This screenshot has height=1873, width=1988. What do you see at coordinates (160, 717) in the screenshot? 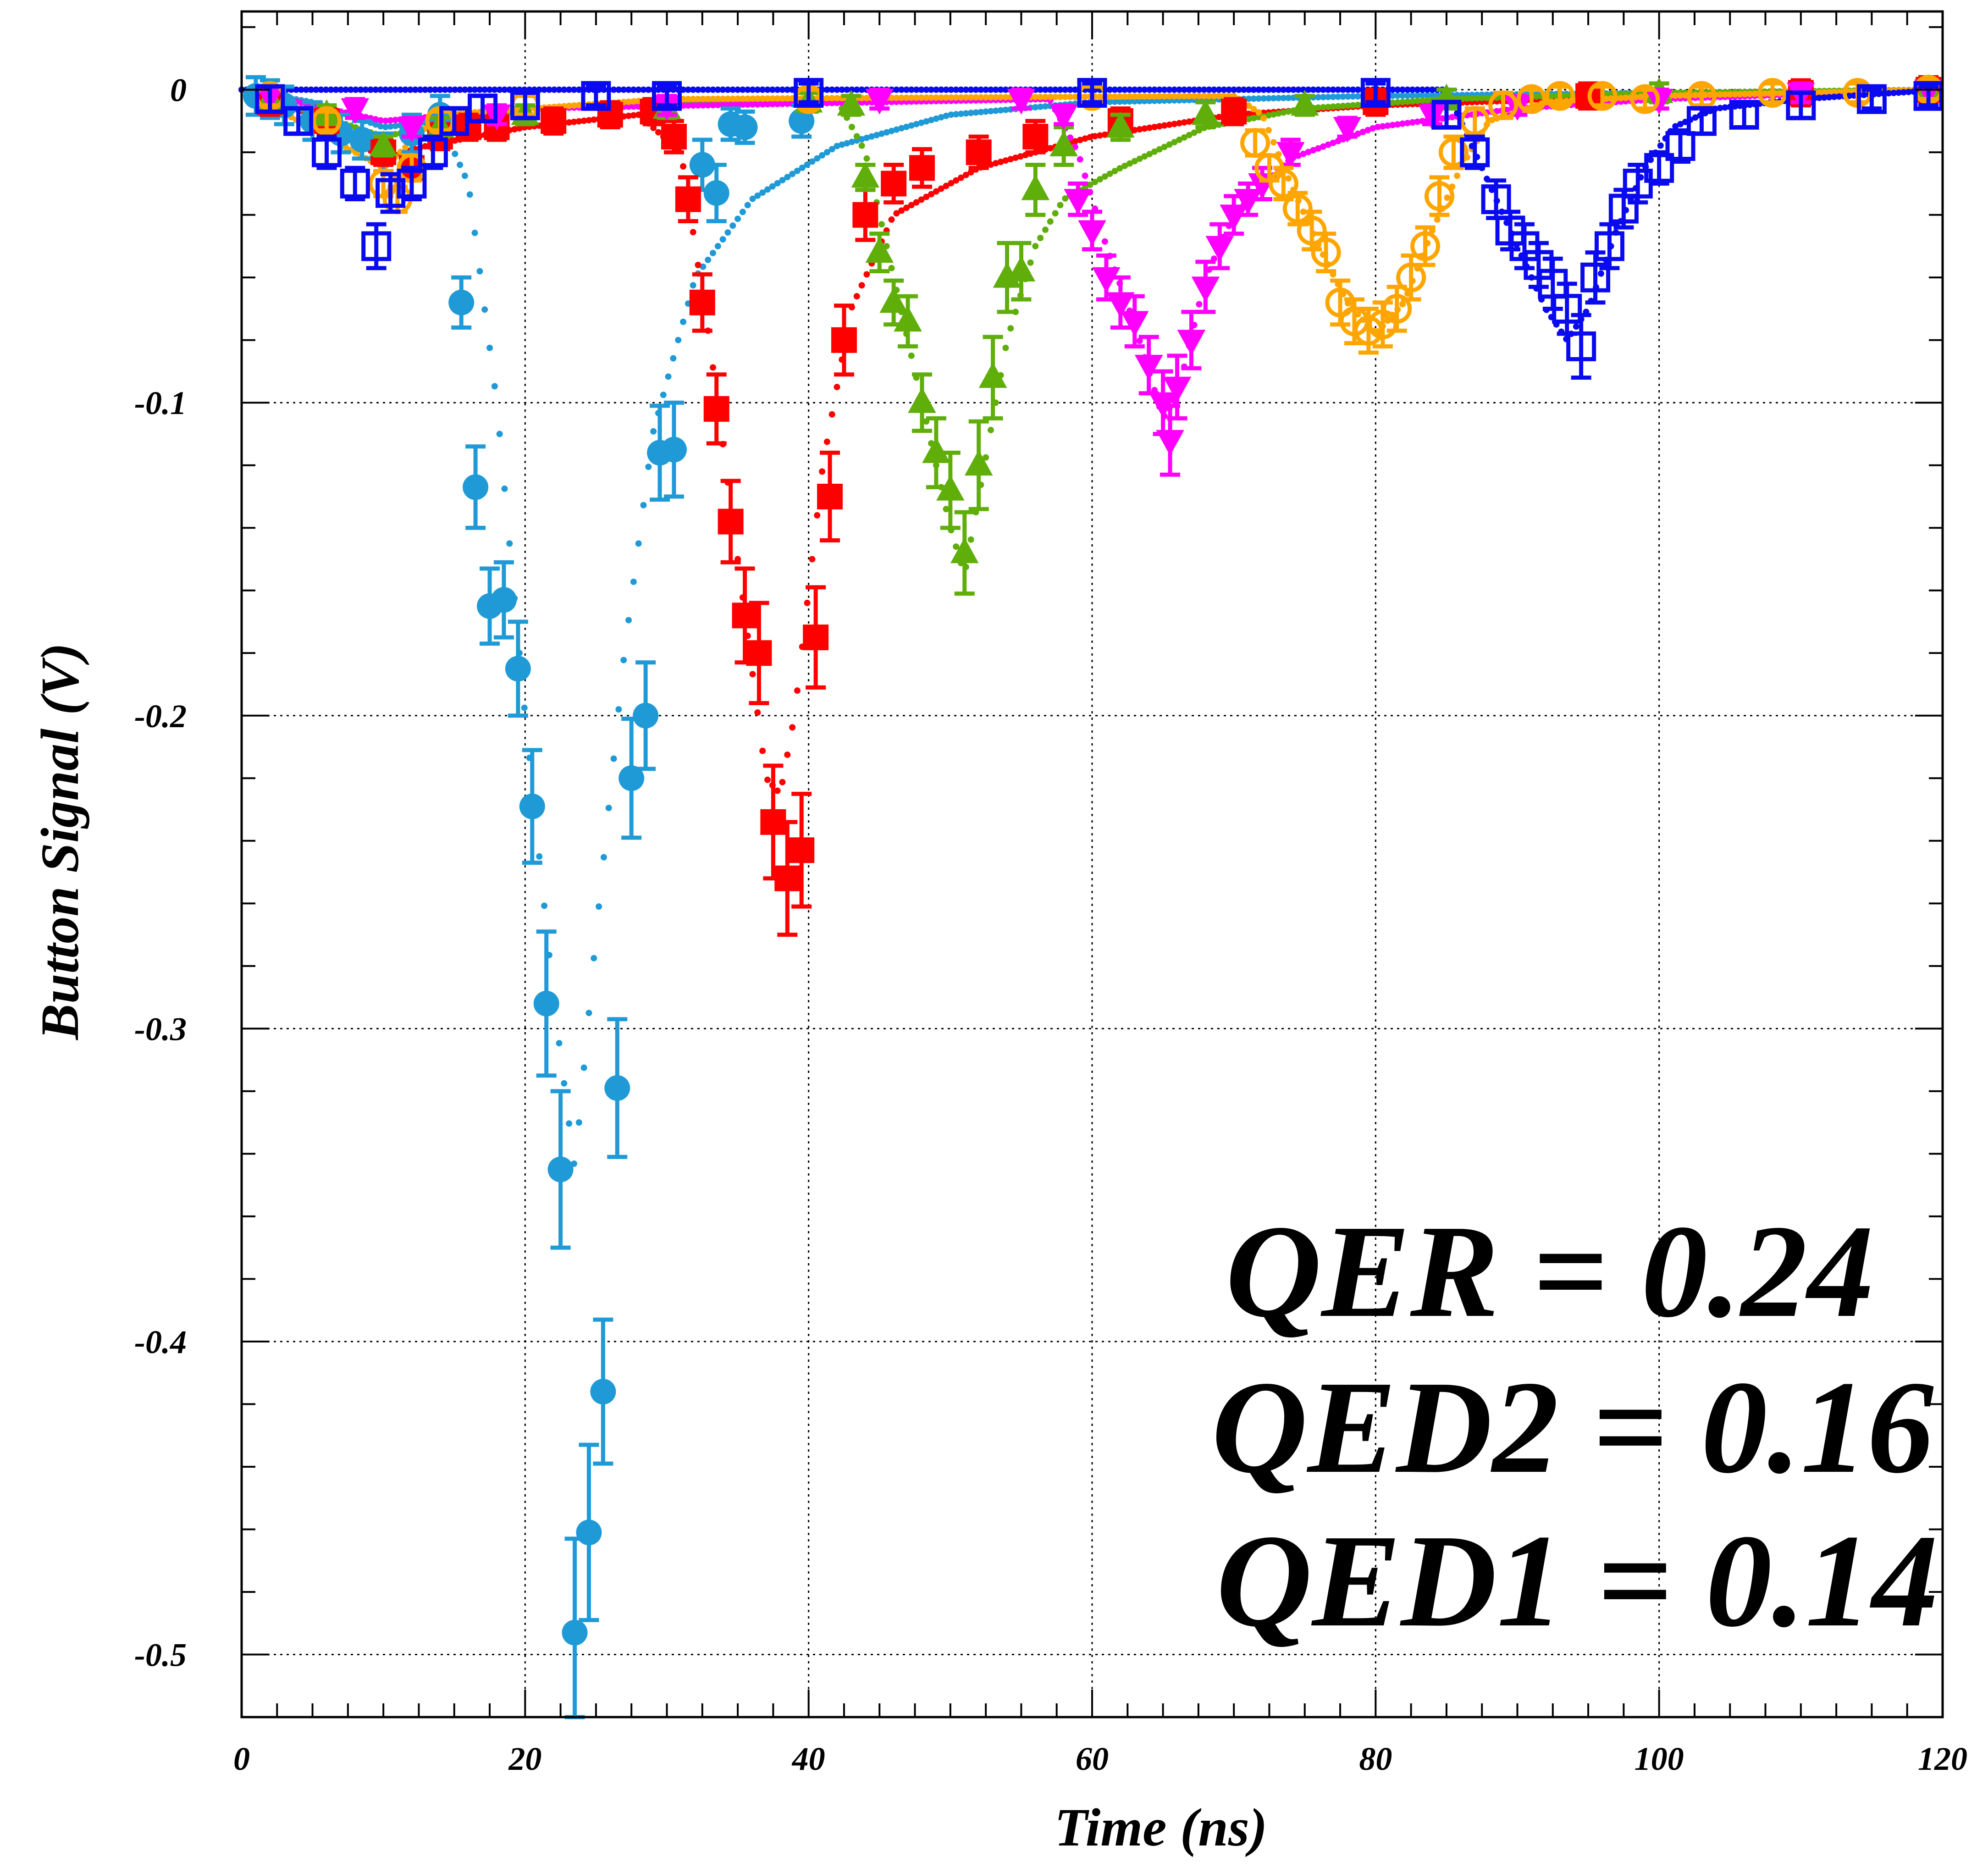
I see `y-tick-label: -0.2` at bounding box center [160, 717].